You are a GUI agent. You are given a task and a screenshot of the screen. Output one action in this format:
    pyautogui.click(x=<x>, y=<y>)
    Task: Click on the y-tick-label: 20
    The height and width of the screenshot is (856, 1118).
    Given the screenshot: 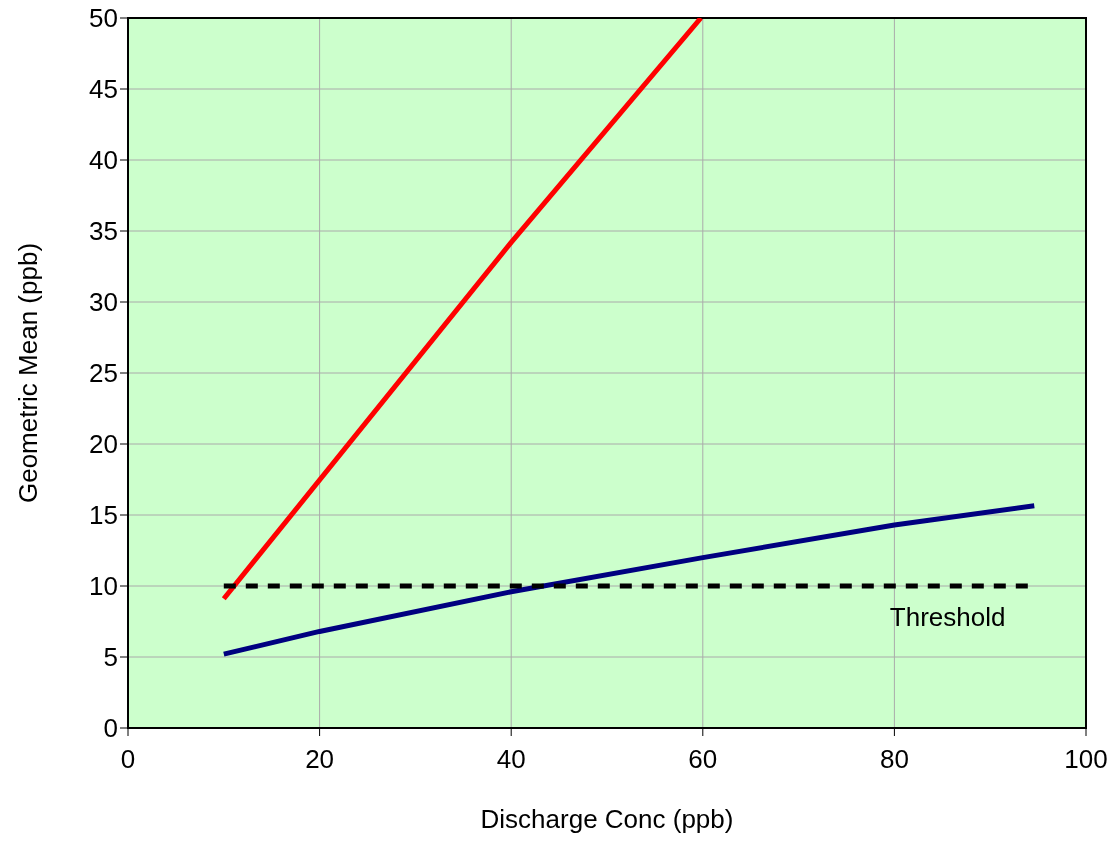 What is the action you would take?
    pyautogui.click(x=103, y=444)
    